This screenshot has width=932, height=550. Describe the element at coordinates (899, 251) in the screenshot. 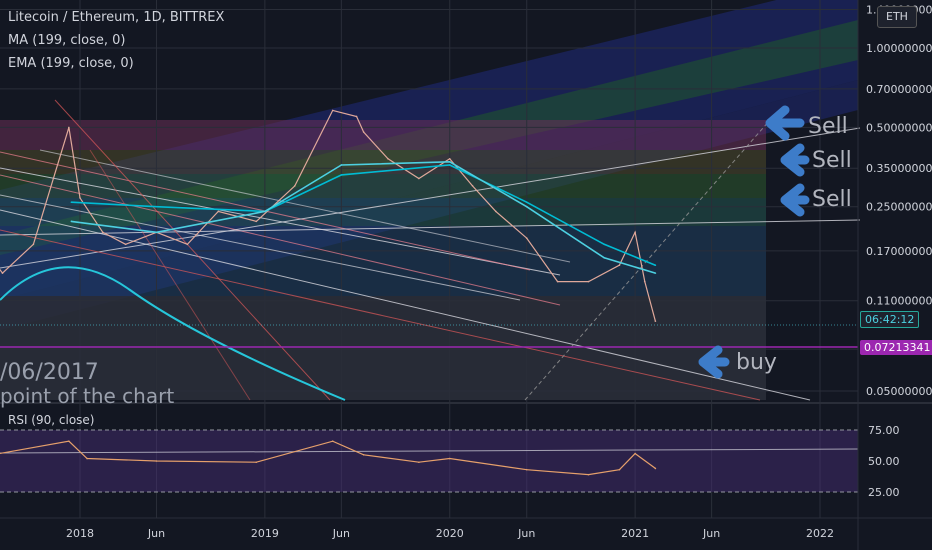

I see `y-tick-label: 0.17000000` at that location.